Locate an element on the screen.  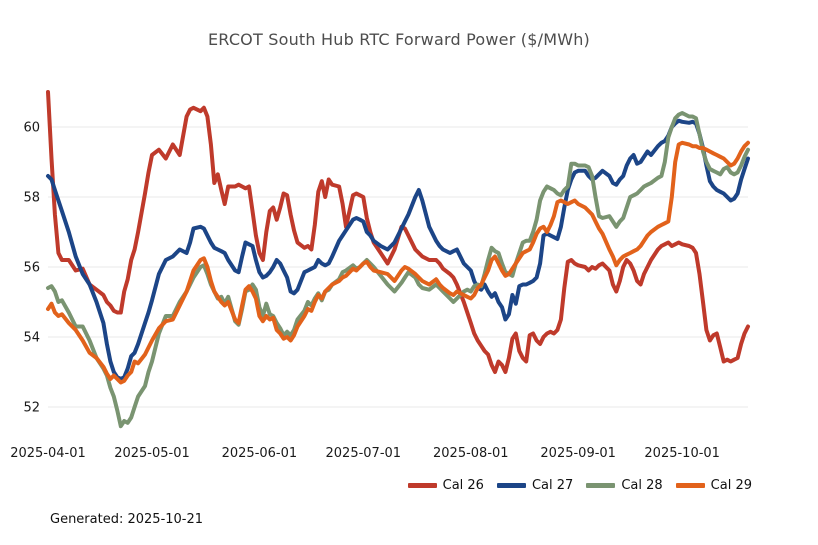
cal-29-line-swatch is located at coordinates (690, 485).